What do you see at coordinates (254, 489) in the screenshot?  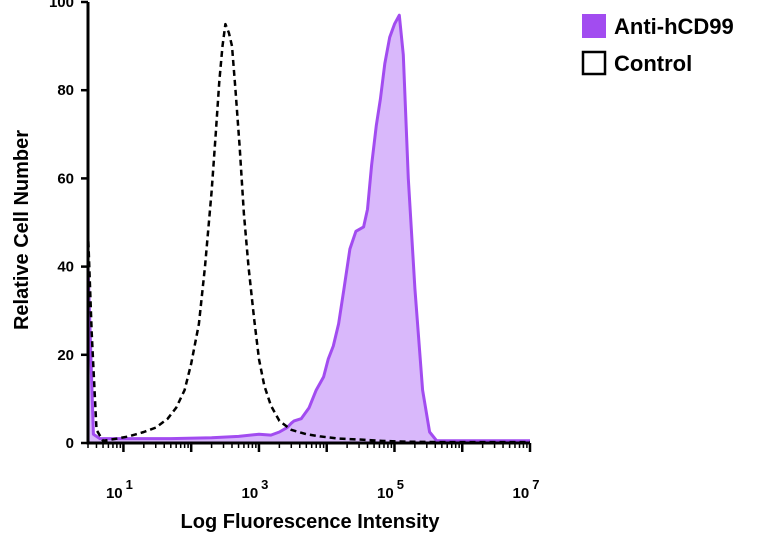 I see `x-tick-label: 10³` at bounding box center [254, 489].